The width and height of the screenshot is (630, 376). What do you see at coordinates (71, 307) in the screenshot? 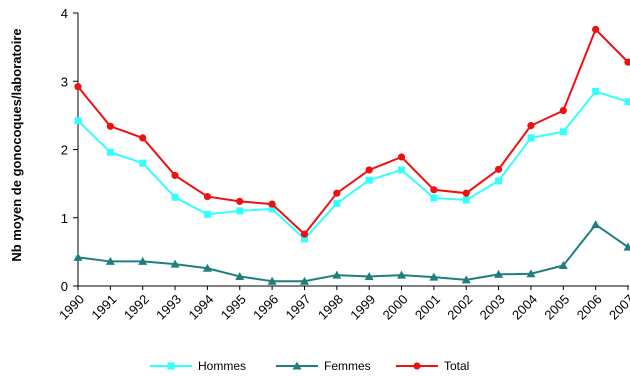
I see `x-tick-label: 1990` at bounding box center [71, 307].